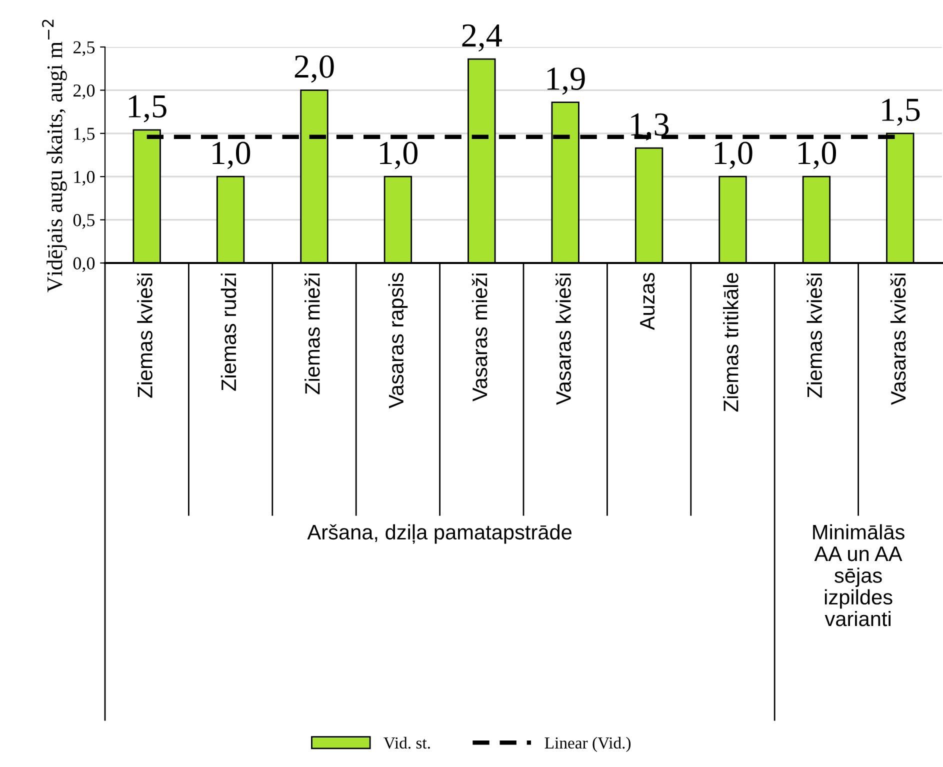  Describe the element at coordinates (647, 301) in the screenshot. I see `x-tick-label: Auzas` at that location.